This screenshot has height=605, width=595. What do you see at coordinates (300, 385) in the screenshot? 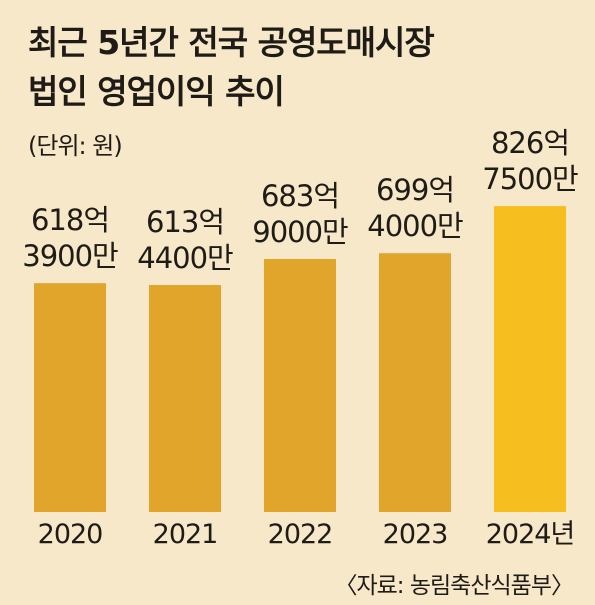
I see `bar-2022` at bounding box center [300, 385].